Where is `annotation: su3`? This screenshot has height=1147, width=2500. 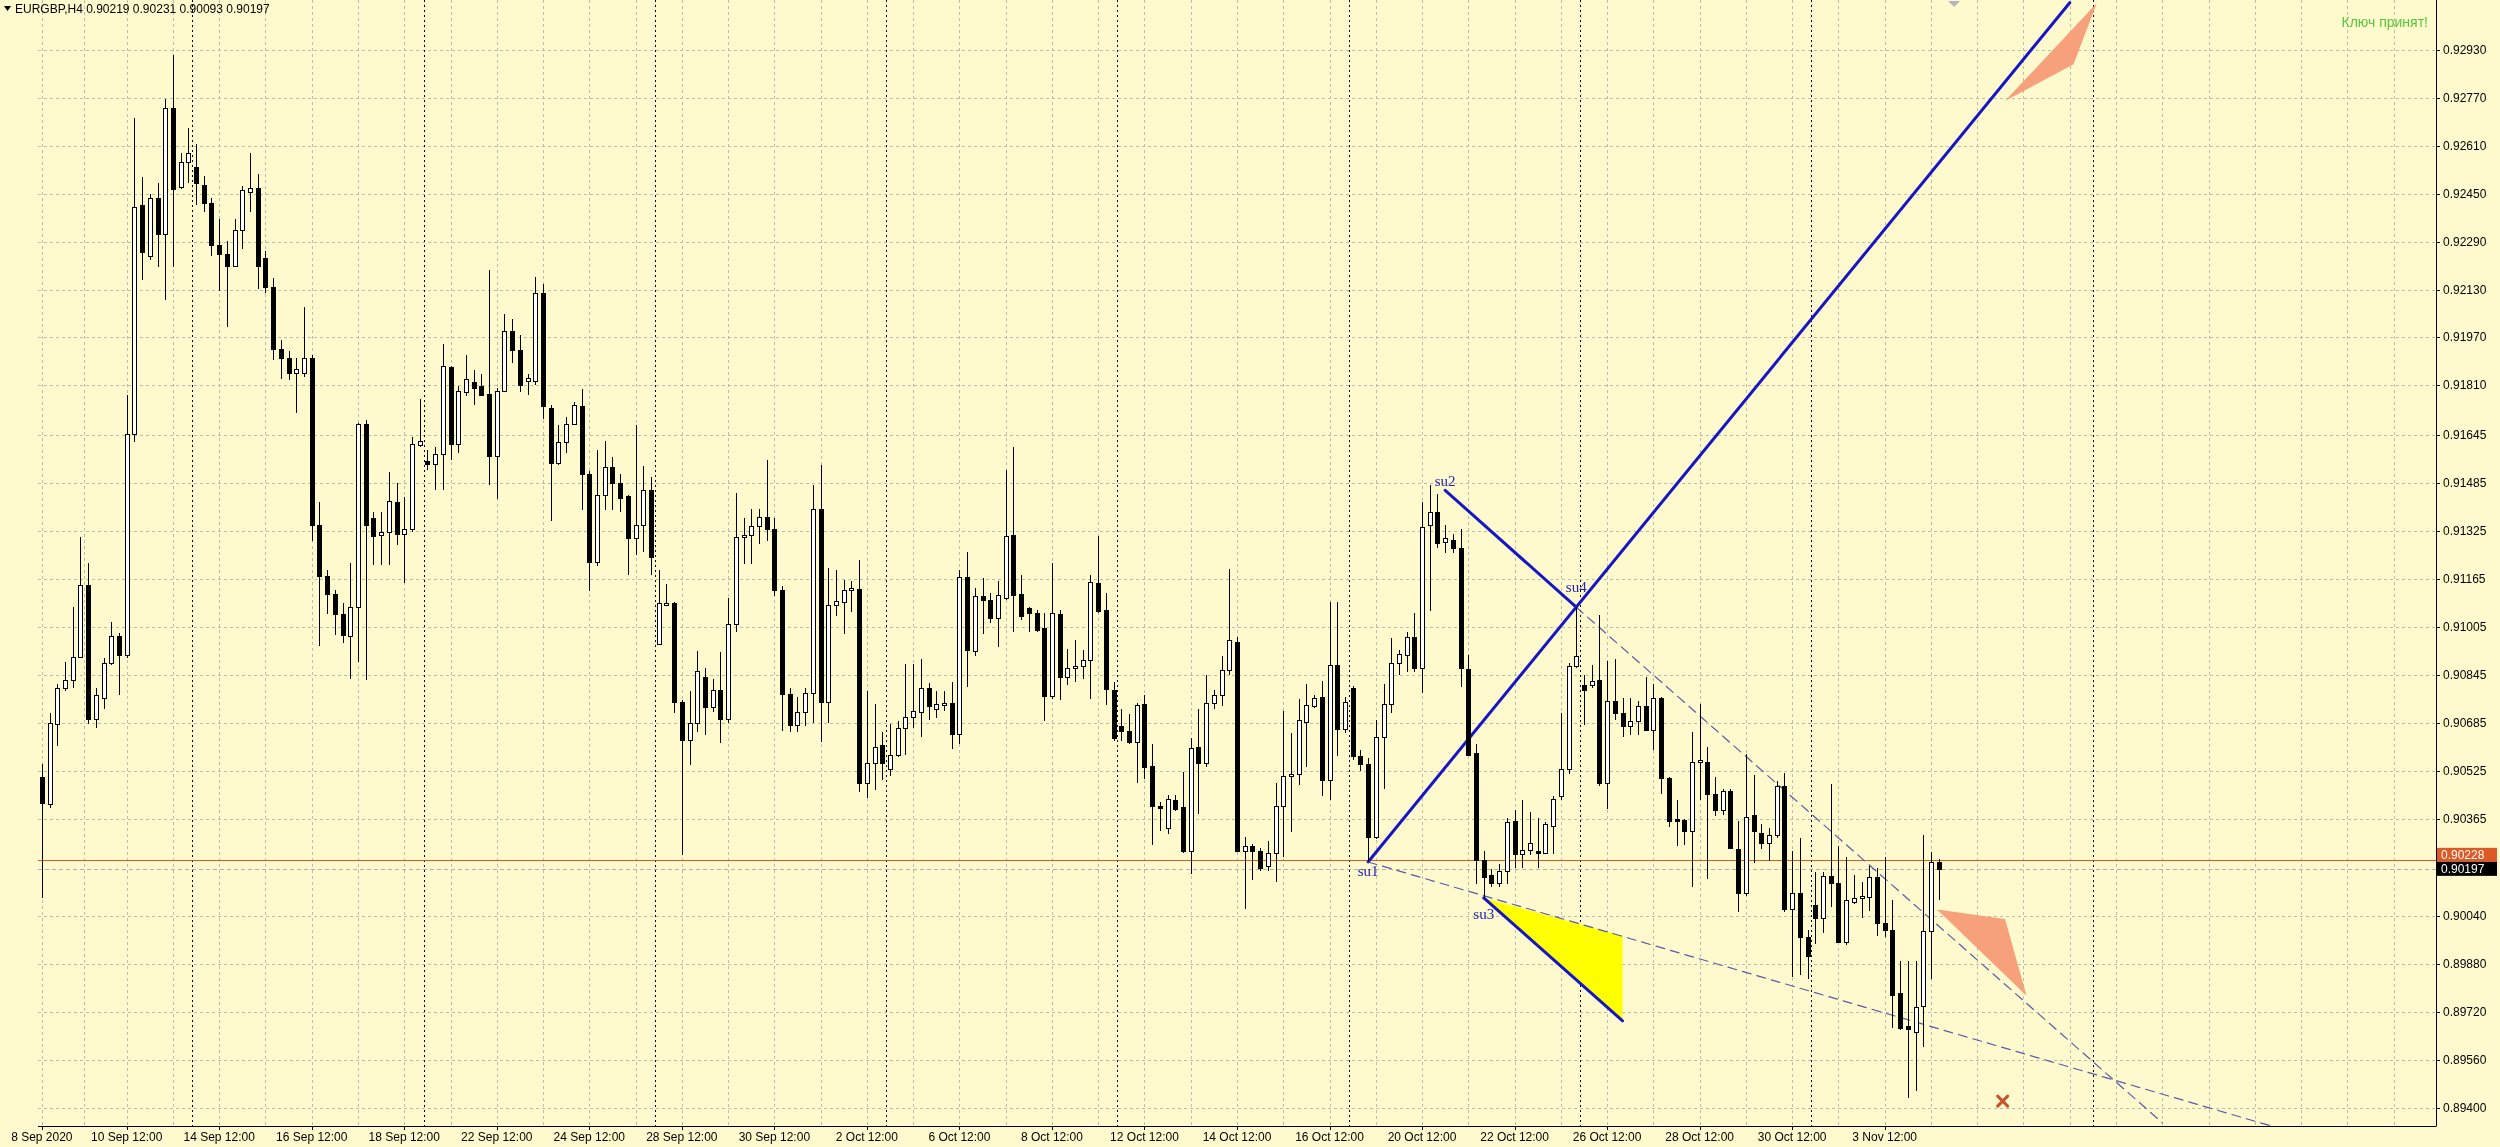 annotation: su3 is located at coordinates (1484, 913).